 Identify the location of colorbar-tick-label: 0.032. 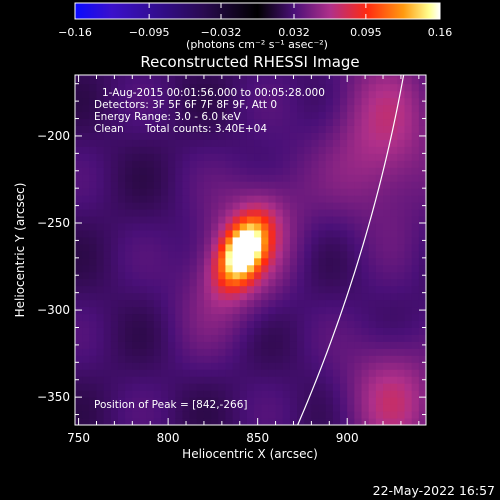
(294, 32).